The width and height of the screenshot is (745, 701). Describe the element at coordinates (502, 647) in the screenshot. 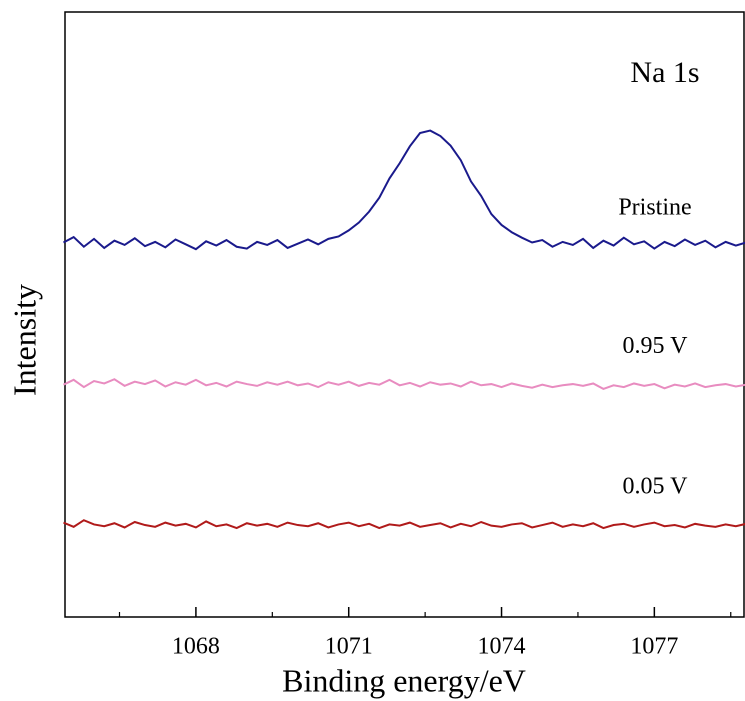

I see `x-tick-label: 1074` at that location.